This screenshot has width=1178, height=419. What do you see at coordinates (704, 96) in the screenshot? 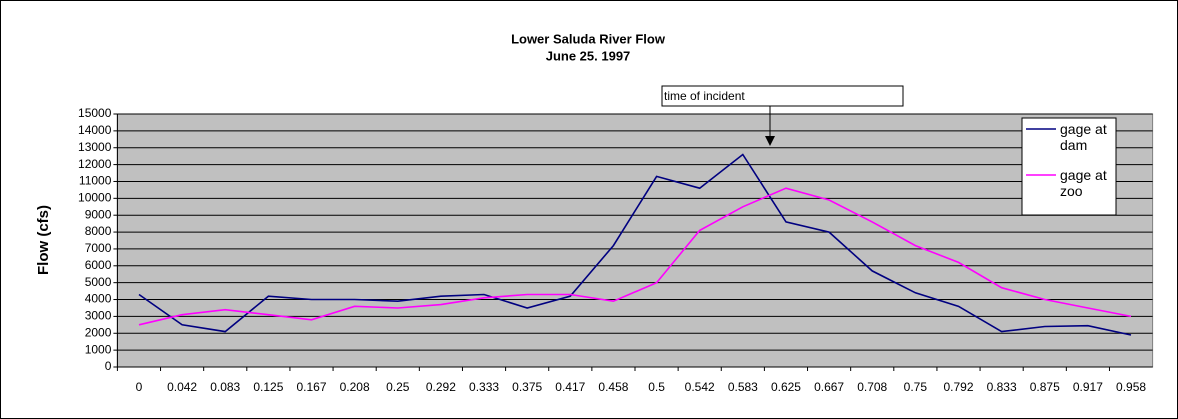
I see `annotation-text: time of incident` at bounding box center [704, 96].